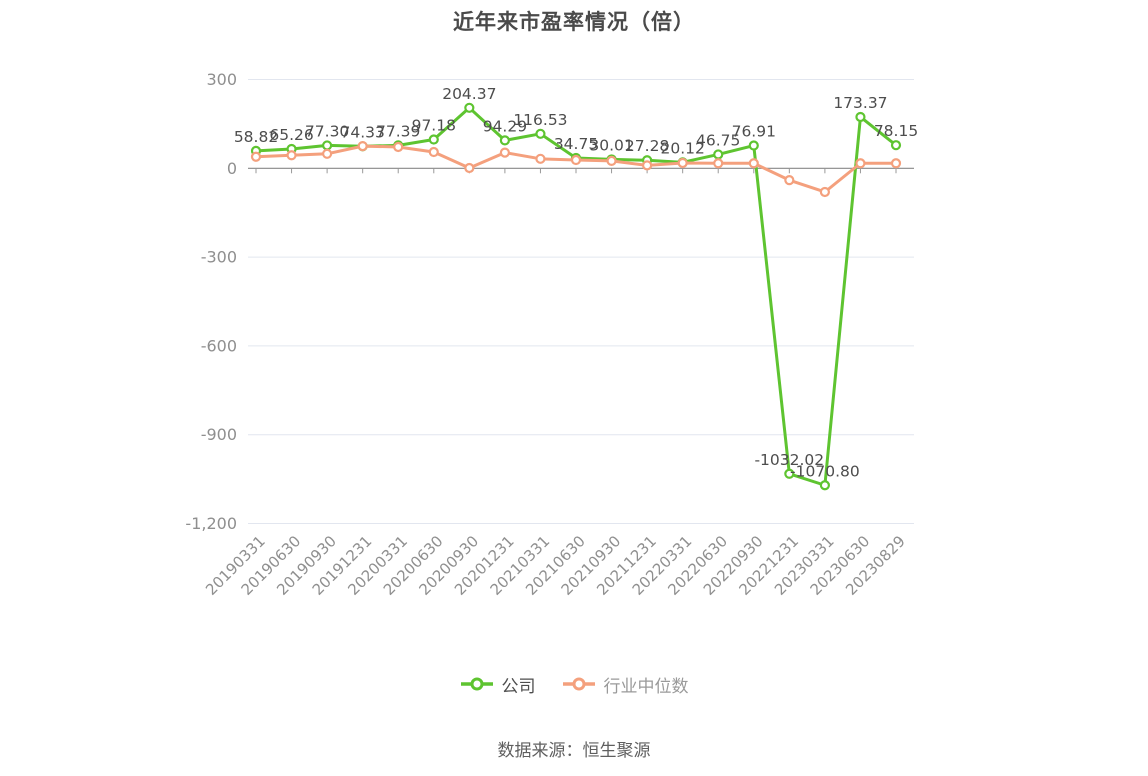 This screenshot has height=776, width=1148. What do you see at coordinates (647, 146) in the screenshot?
I see `data-label: 27.28` at bounding box center [647, 146].